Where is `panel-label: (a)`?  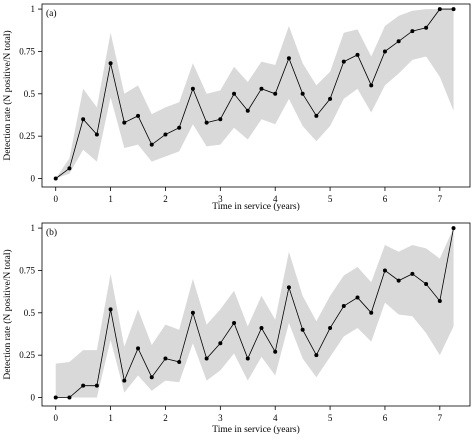 panel-label: (a) is located at coordinates (51, 13).